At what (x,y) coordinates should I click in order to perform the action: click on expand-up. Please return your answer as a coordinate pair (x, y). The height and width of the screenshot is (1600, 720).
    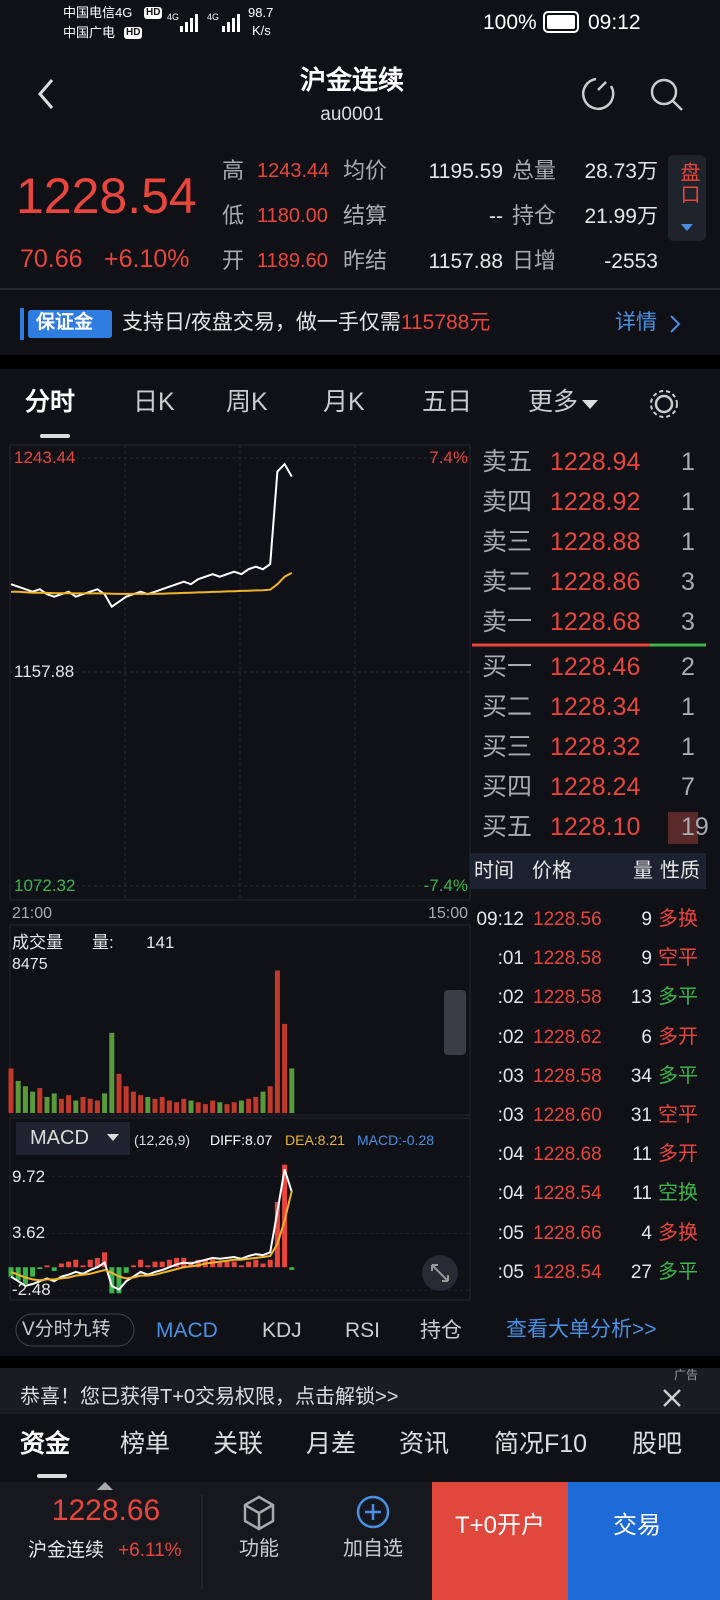
    Looking at the image, I should click on (105, 1486).